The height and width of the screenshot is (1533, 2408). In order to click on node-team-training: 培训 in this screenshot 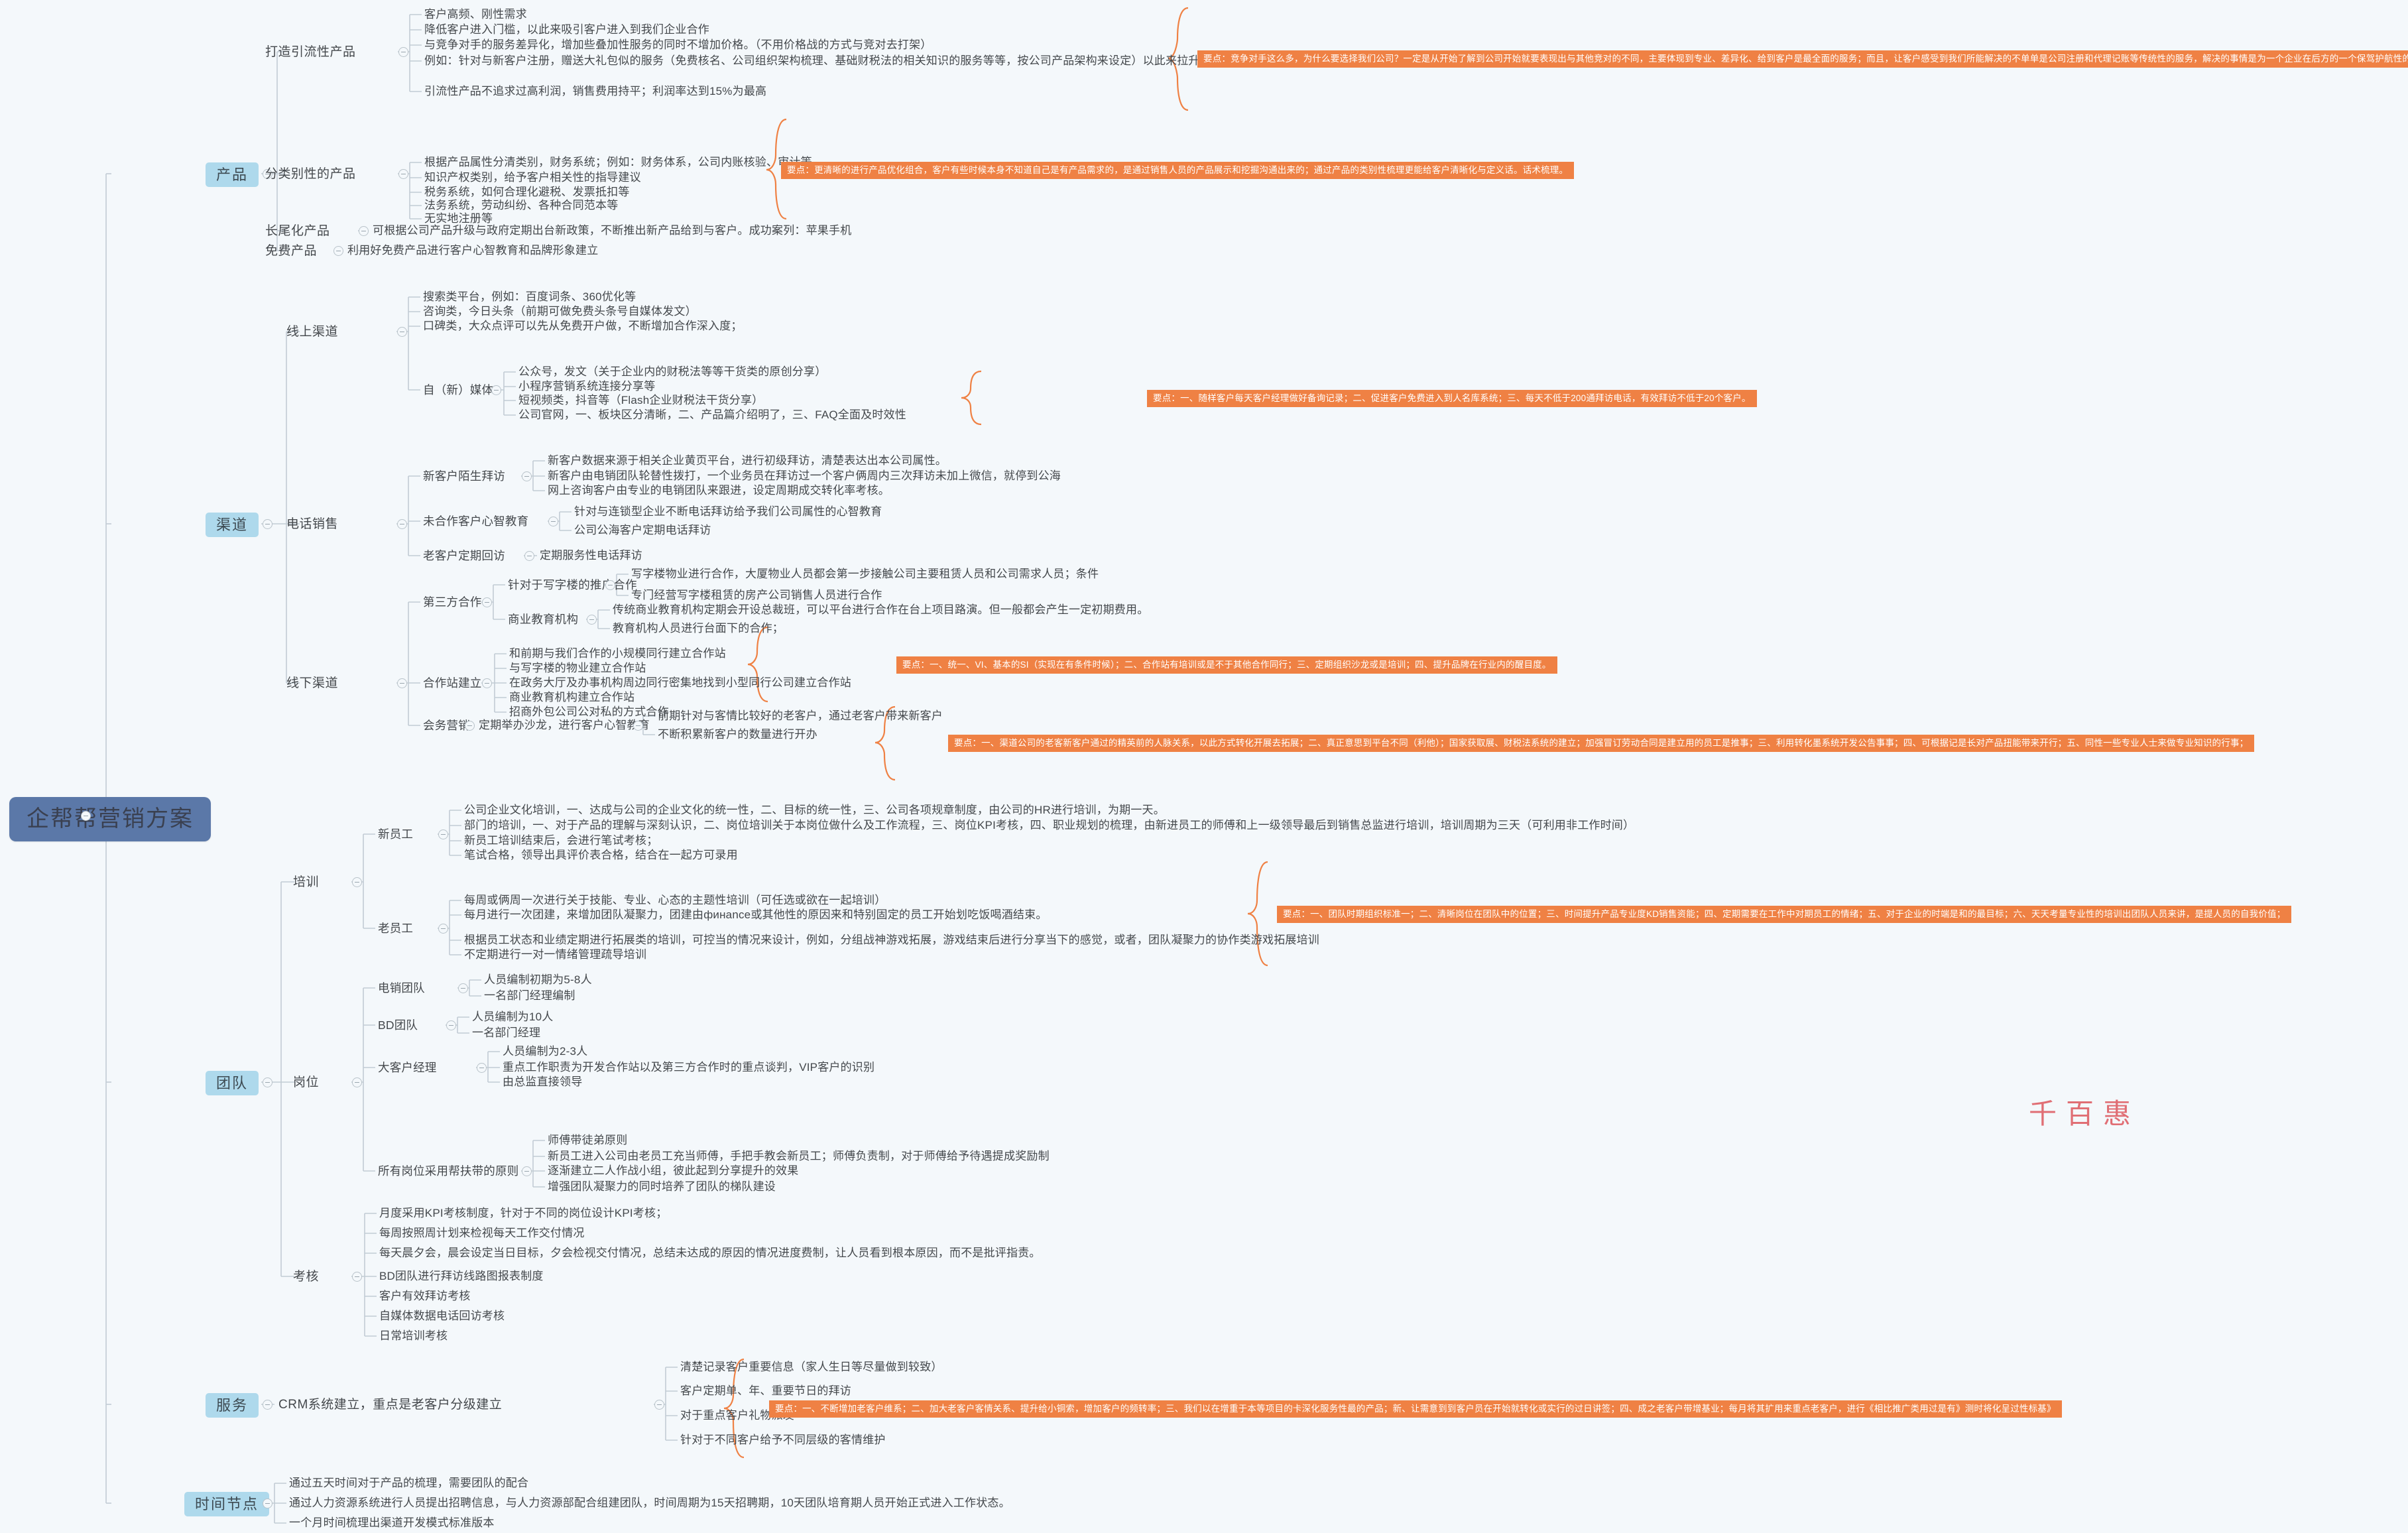, I will do `click(307, 882)`.